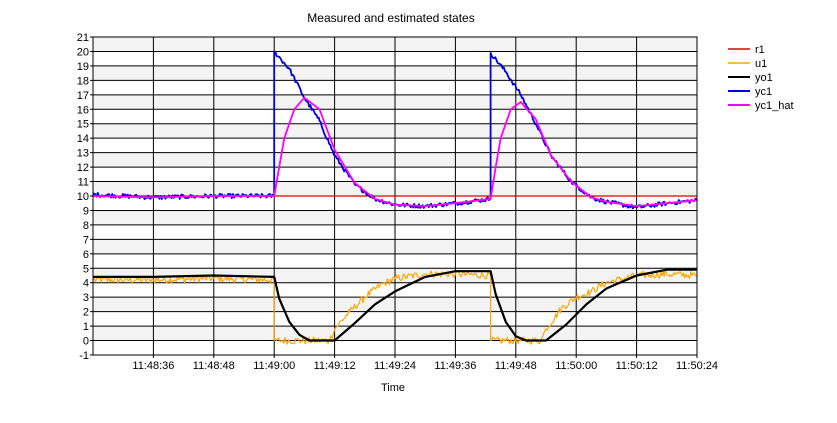 Image resolution: width=837 pixels, height=423 pixels. Describe the element at coordinates (86, 284) in the screenshot. I see `y-tick-label: 4` at that location.